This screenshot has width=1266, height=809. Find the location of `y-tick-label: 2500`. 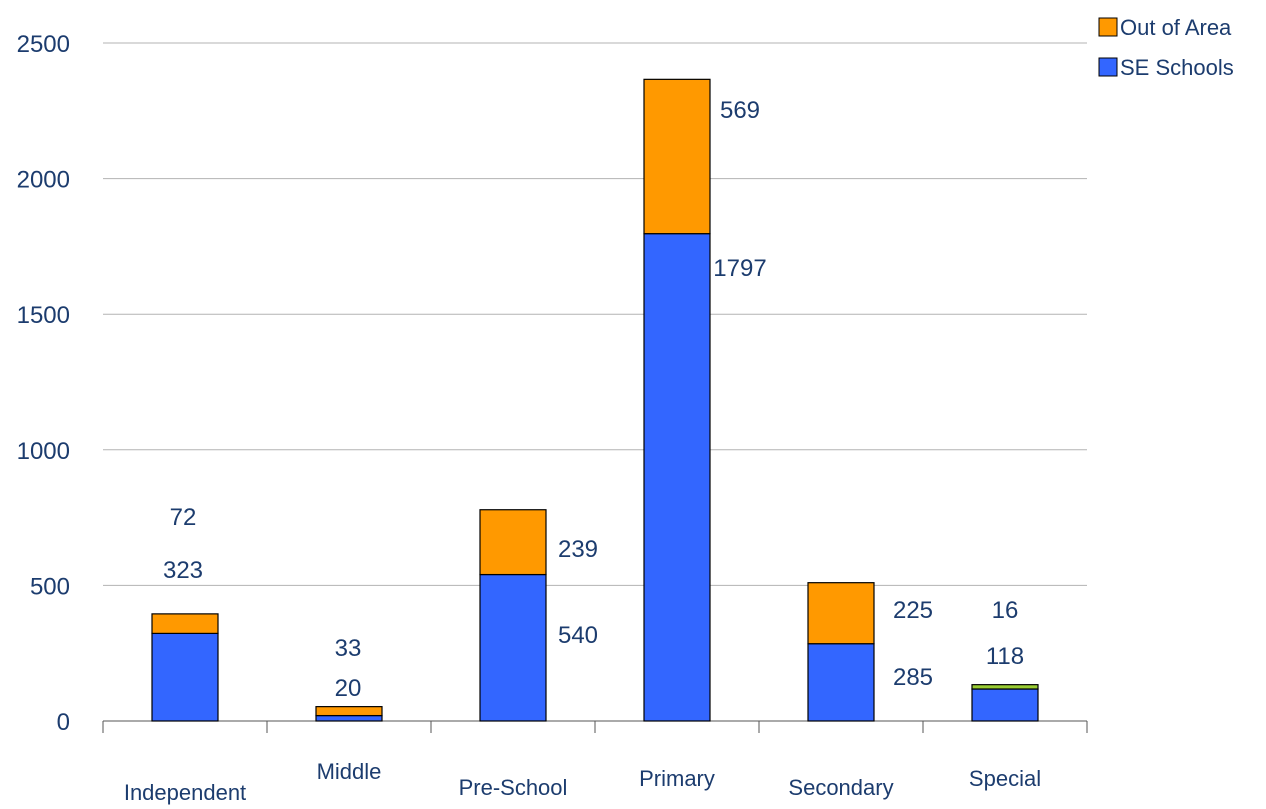

y-tick-label: 2500 is located at coordinates (43, 44).